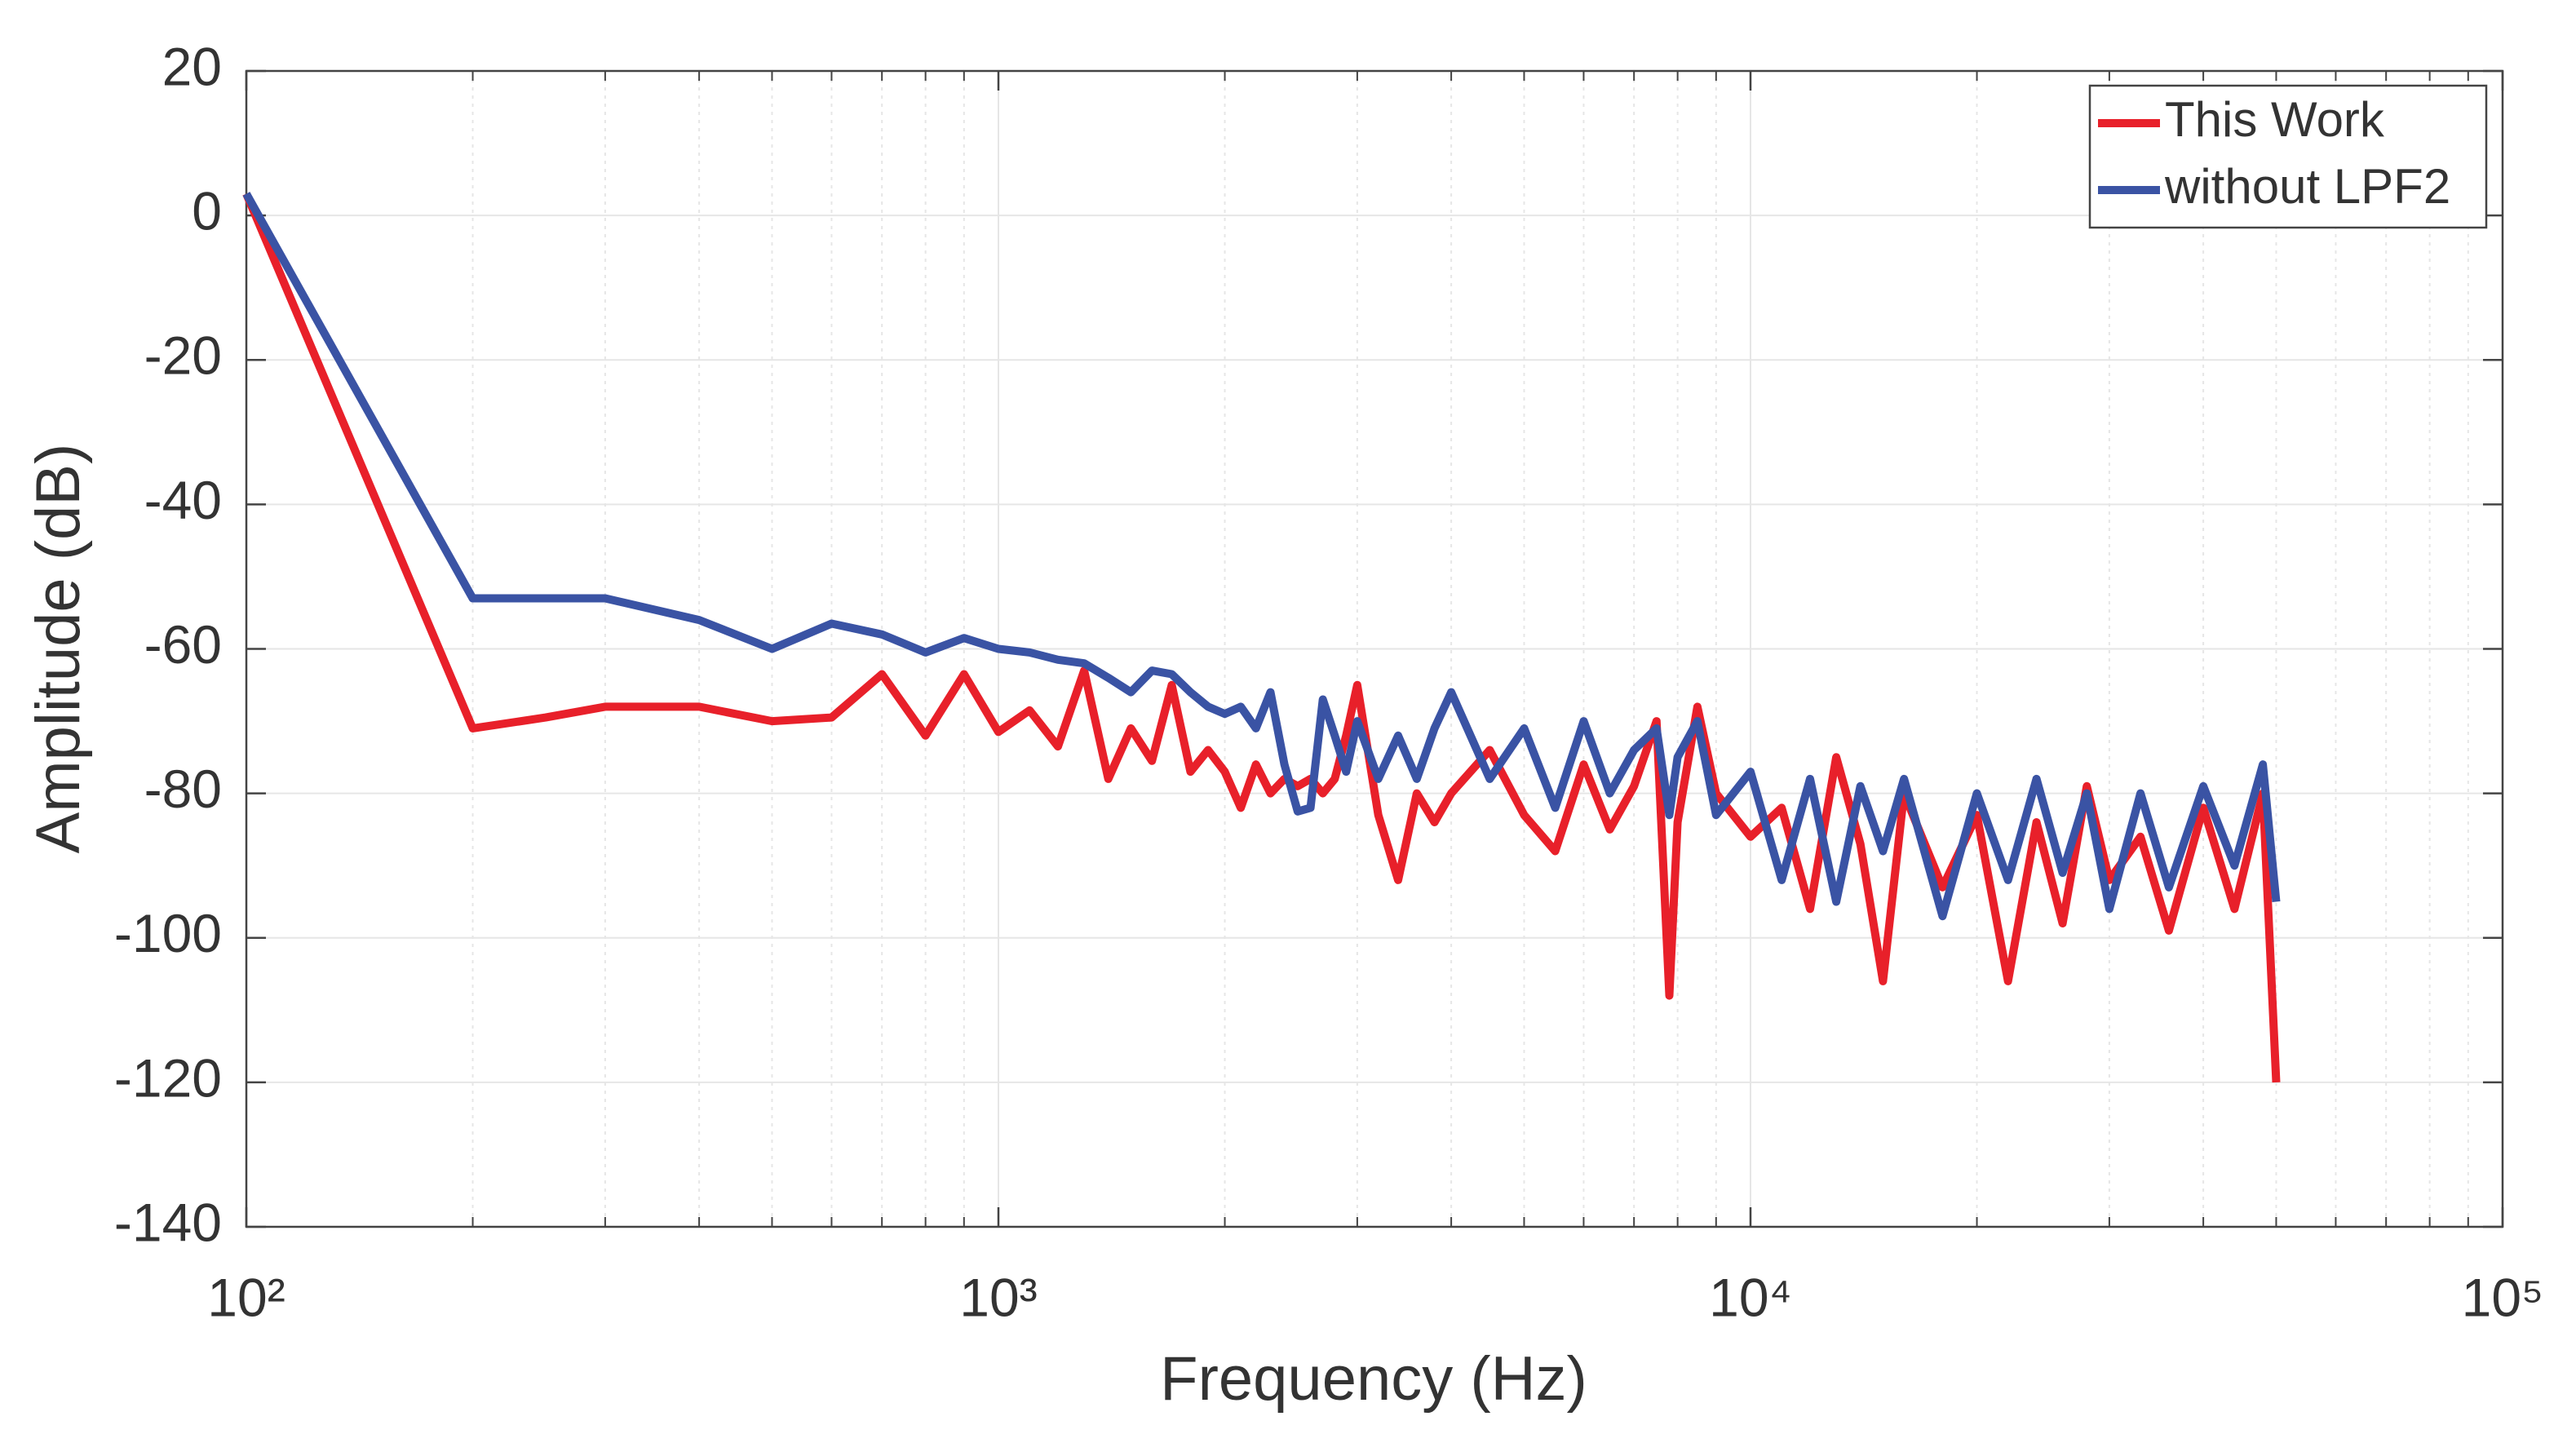 The height and width of the screenshot is (1434, 2576). What do you see at coordinates (168, 933) in the screenshot?
I see `y-tick-label: -100` at bounding box center [168, 933].